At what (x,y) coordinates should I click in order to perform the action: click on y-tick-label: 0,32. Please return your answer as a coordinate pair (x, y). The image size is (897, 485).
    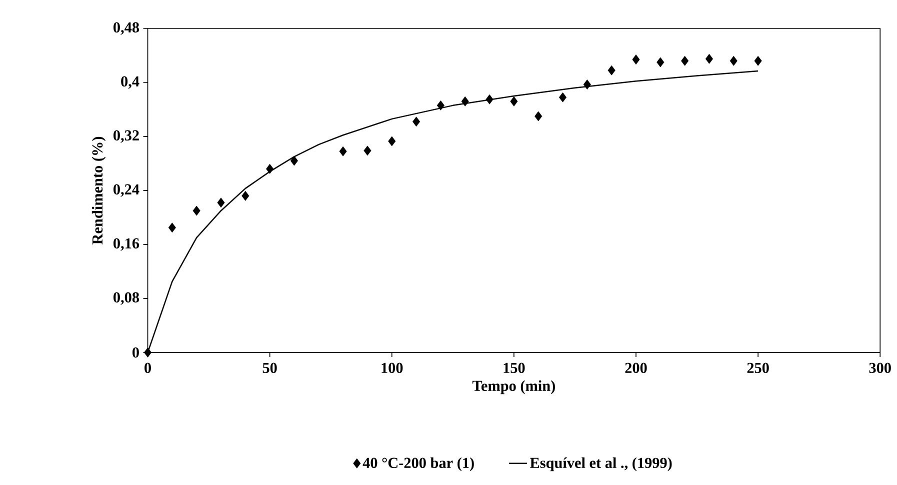
    Looking at the image, I should click on (126, 136).